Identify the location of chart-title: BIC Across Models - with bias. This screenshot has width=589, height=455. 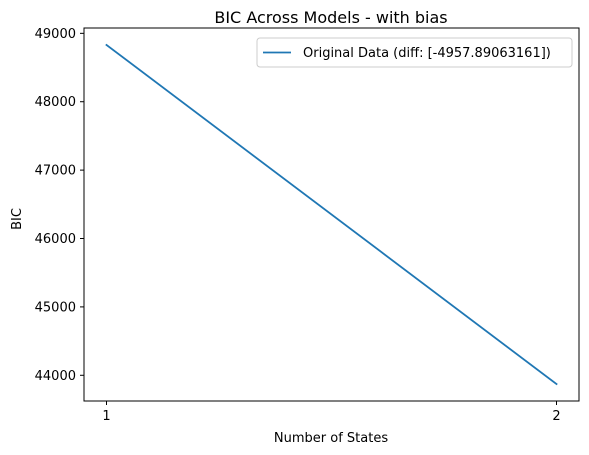
(330, 17).